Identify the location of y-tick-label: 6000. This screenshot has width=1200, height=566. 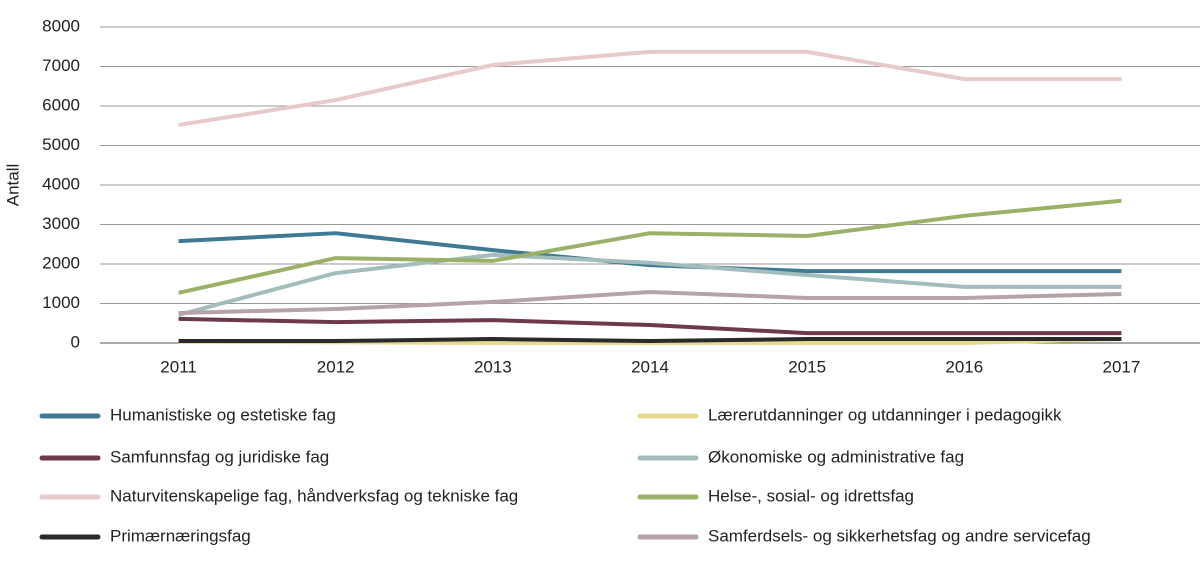
(61, 104).